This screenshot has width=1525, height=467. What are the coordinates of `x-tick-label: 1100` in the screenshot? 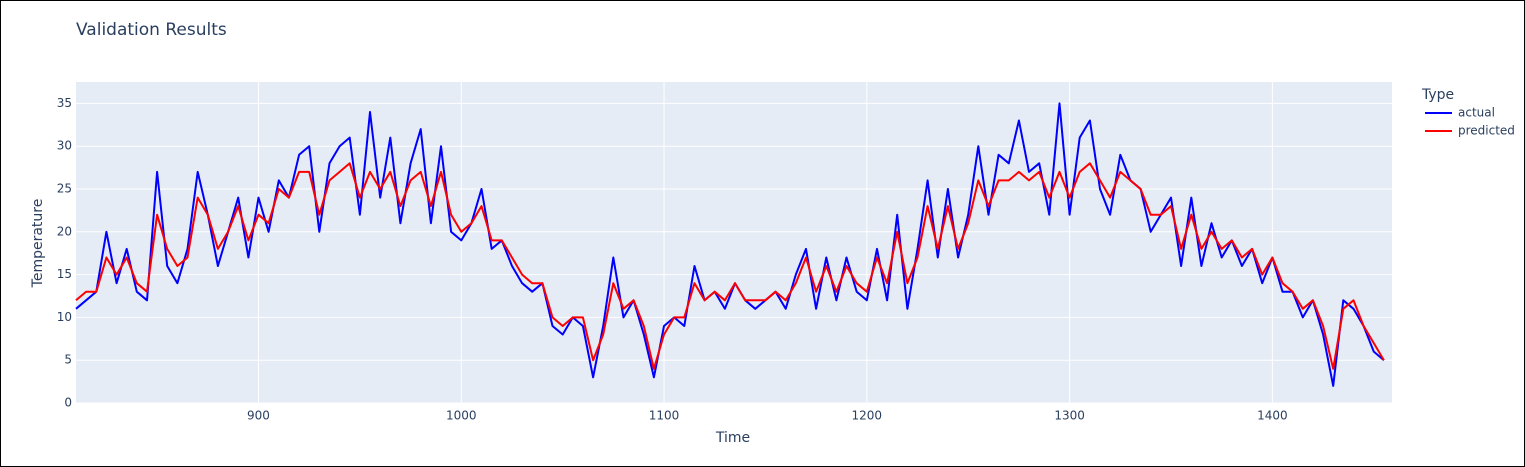 It's located at (664, 416).